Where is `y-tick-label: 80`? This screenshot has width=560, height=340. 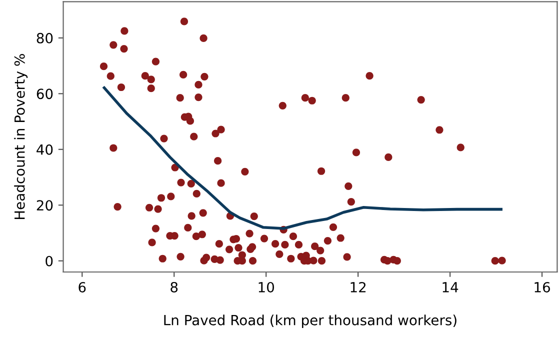
y-tick-label: 80 is located at coordinates (44, 38).